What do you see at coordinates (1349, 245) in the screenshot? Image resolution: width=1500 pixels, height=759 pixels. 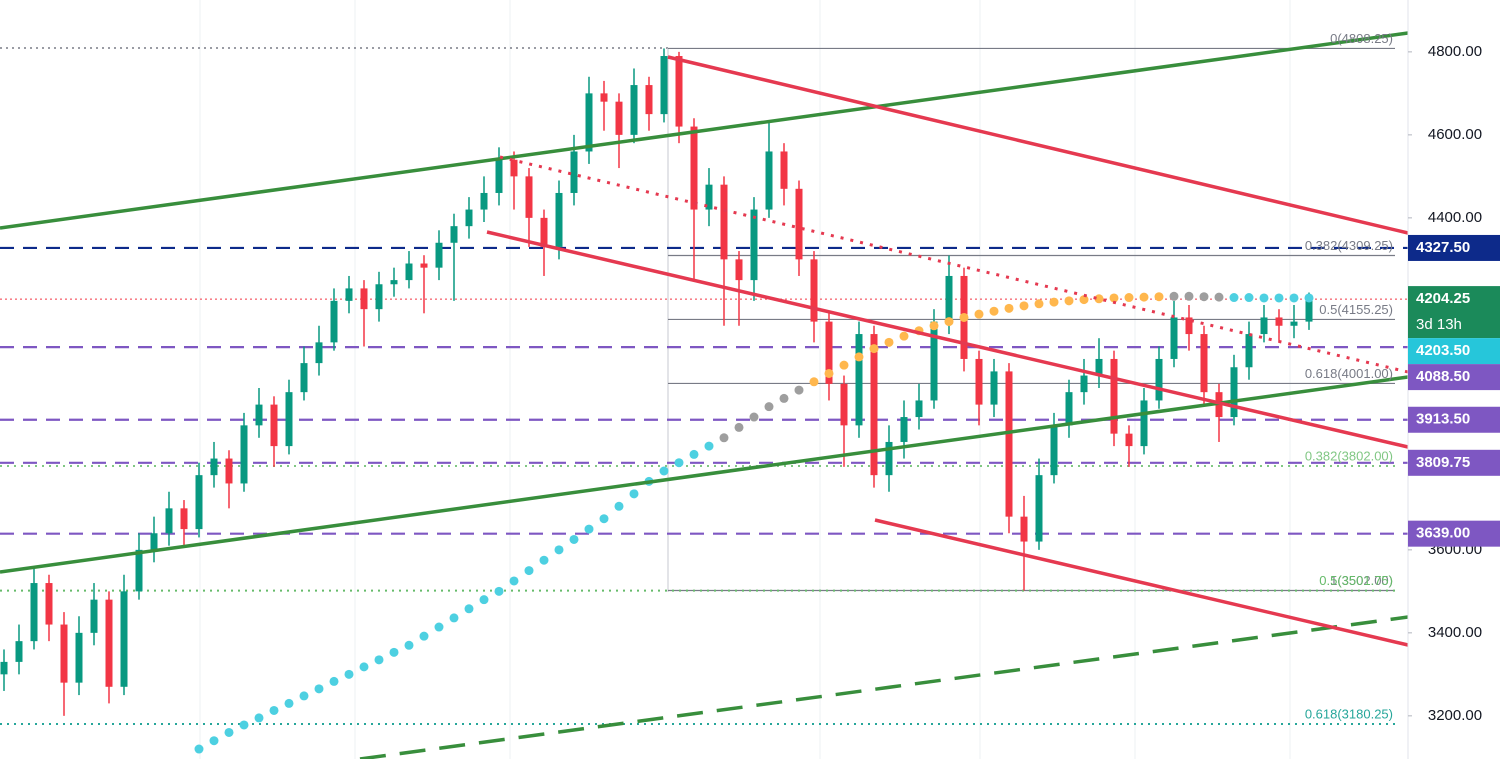 I see `fib-label: 0.382(4309.25)` at bounding box center [1349, 245].